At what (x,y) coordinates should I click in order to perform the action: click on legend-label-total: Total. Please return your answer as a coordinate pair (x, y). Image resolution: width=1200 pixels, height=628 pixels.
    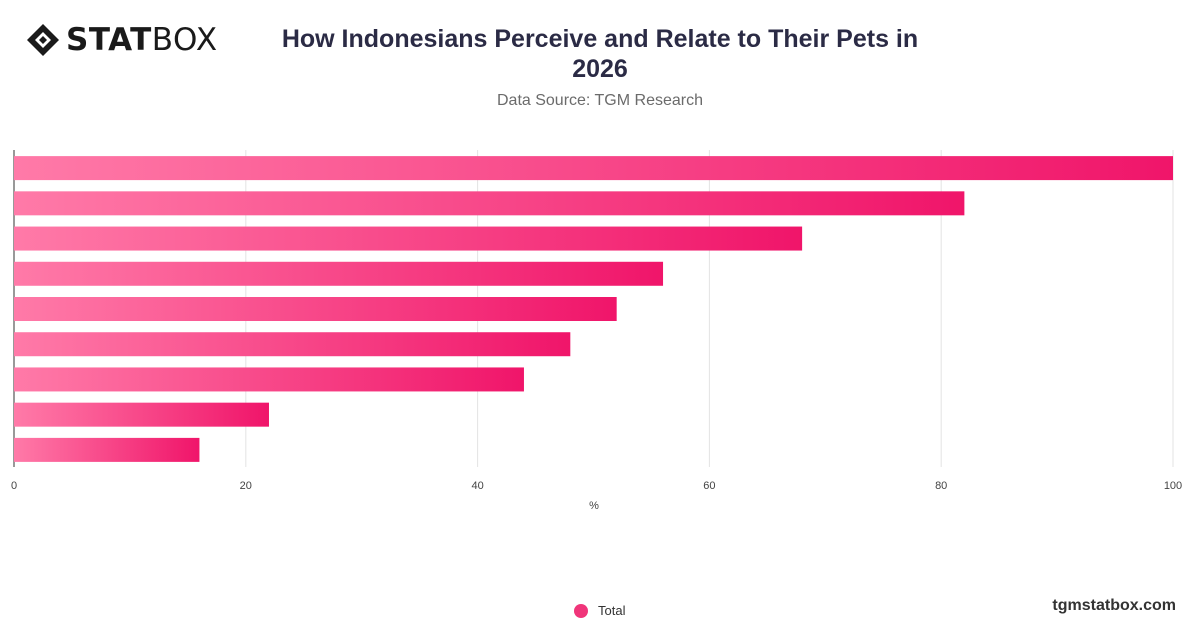
    Looking at the image, I should click on (612, 610).